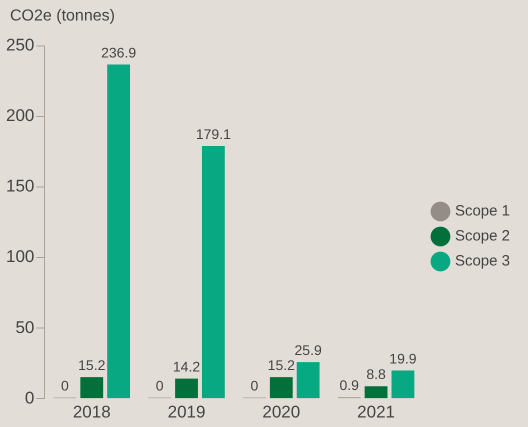  What do you see at coordinates (349, 385) in the screenshot?
I see `data-label: 0.9` at bounding box center [349, 385].